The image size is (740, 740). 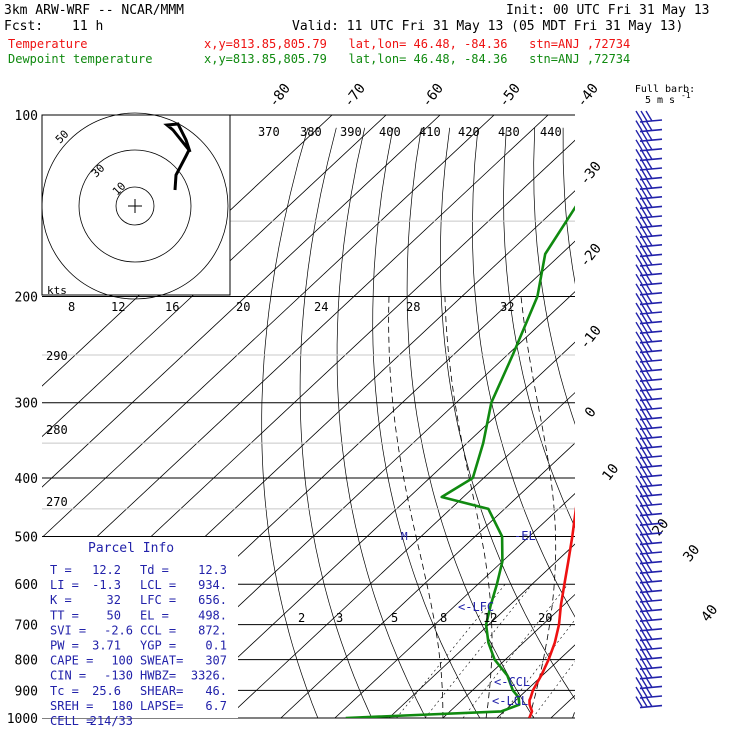 I want to click on parcel-info-title: Parcel Info, so click(x=131, y=548).